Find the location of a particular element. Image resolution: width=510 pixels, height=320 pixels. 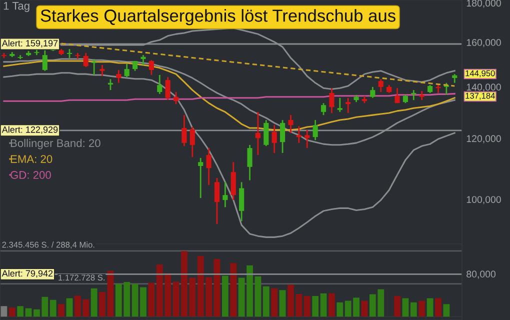

y-tick-label: 120,000 is located at coordinates (483, 139).